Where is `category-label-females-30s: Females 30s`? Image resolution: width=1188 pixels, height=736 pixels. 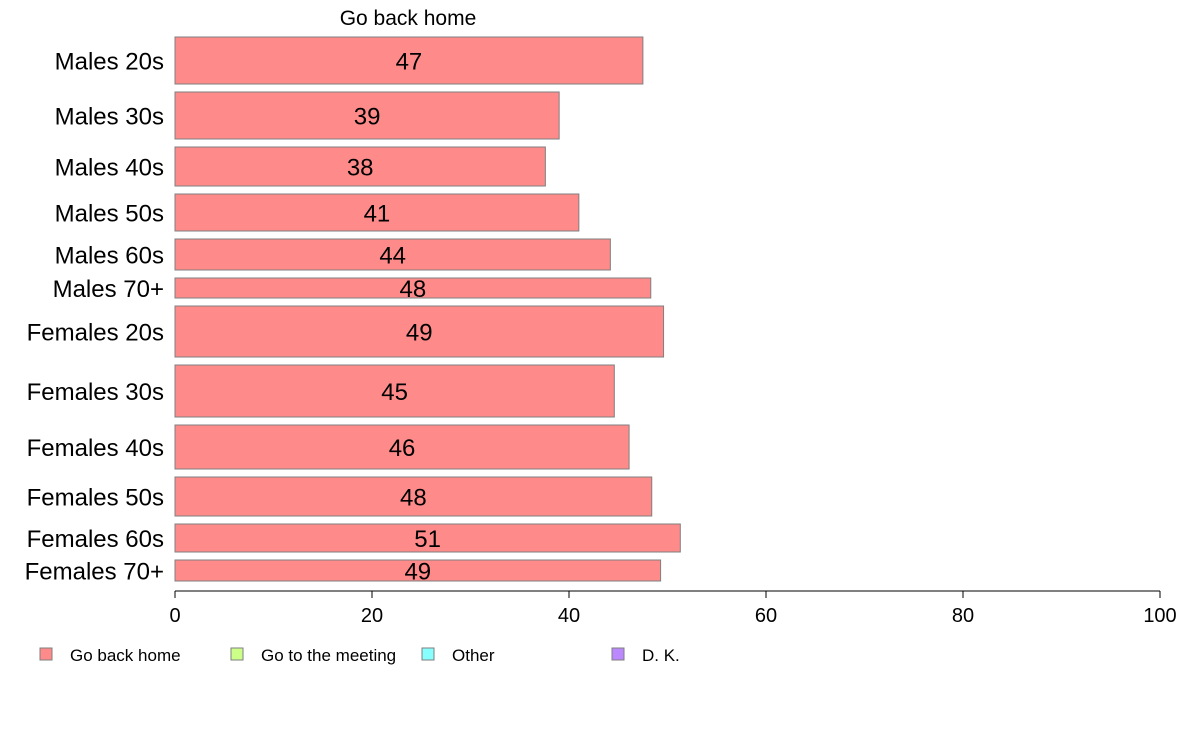 category-label-females-30s: Females 30s is located at coordinates (95, 392).